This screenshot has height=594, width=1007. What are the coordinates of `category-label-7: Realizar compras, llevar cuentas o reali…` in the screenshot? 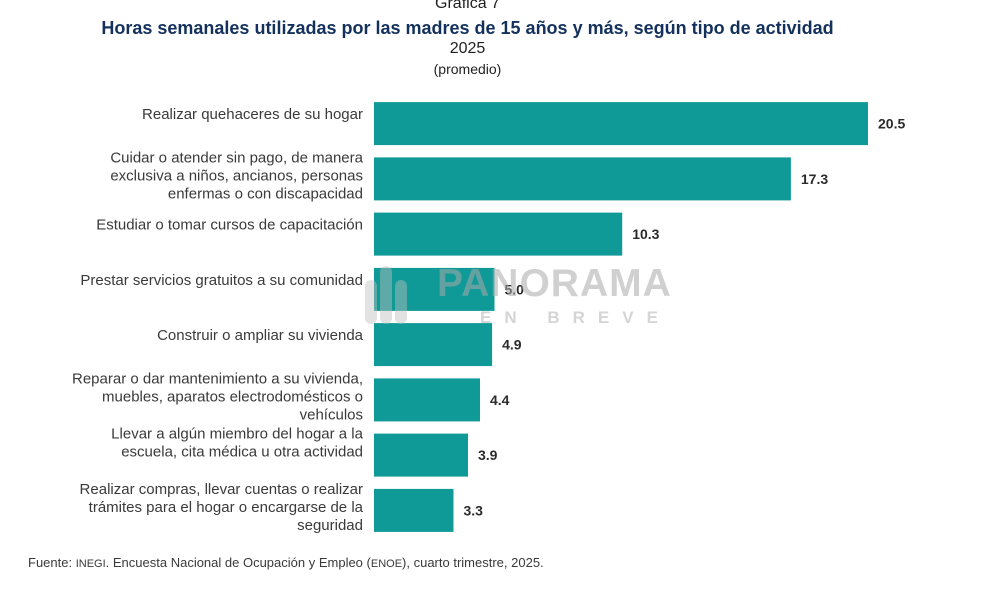 It's located at (222, 507).